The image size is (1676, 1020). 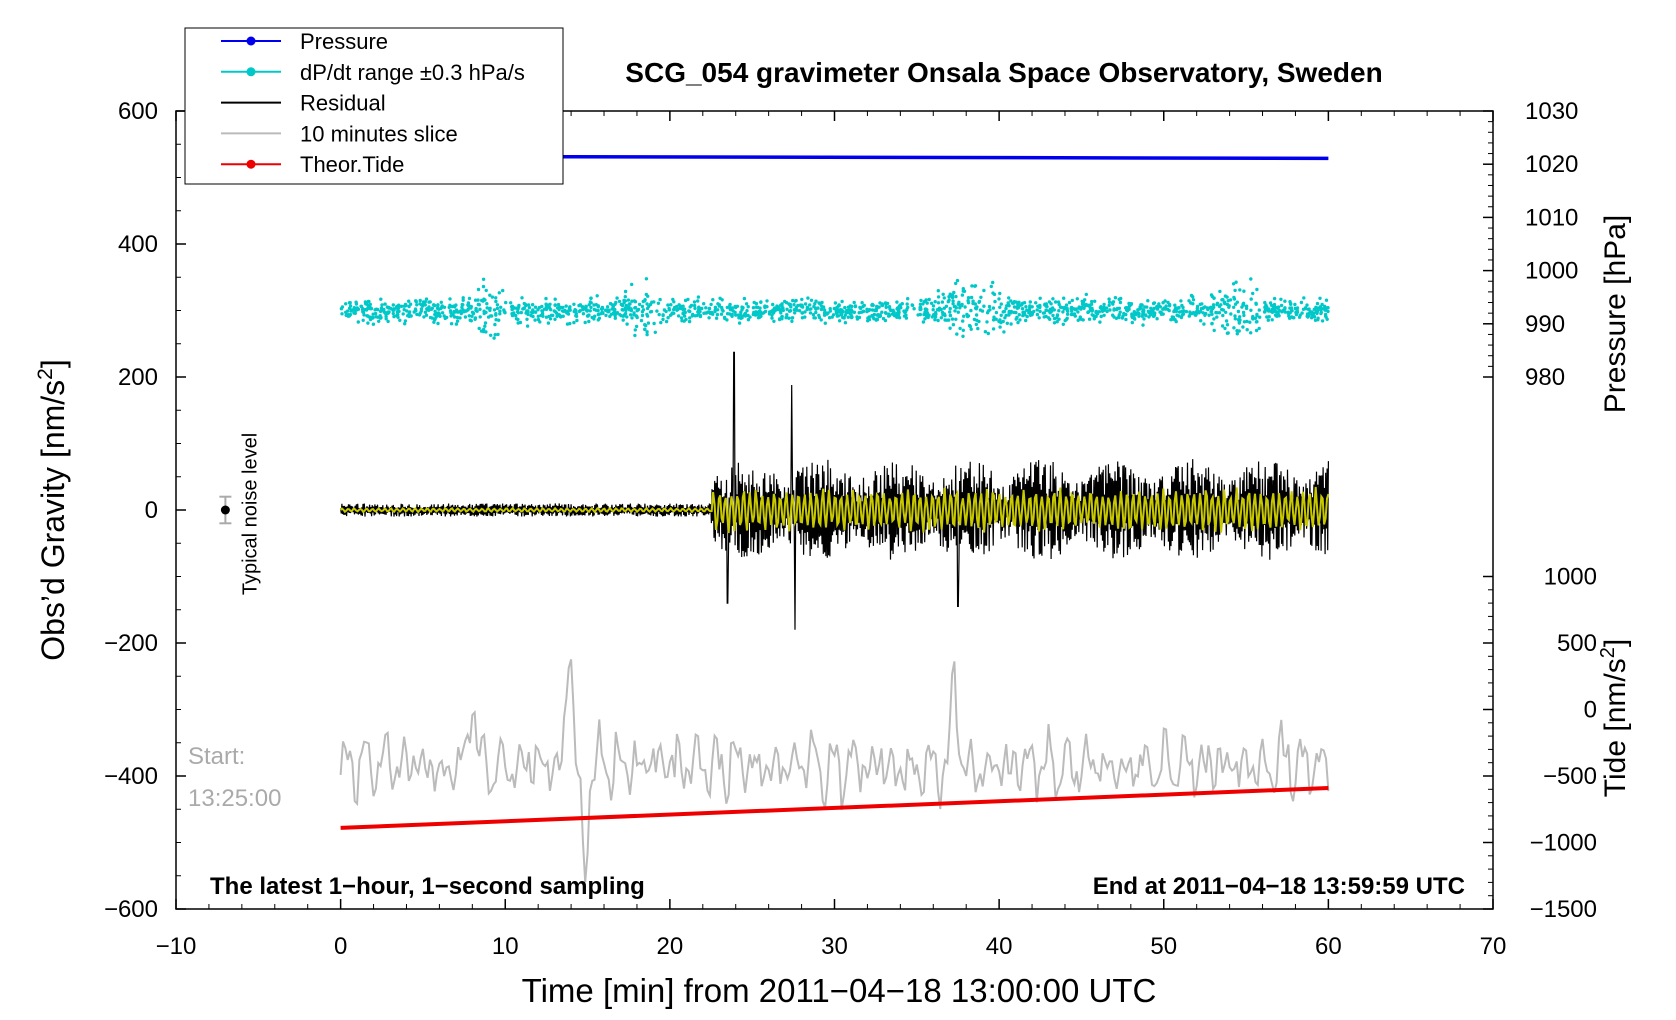 What do you see at coordinates (138, 244) in the screenshot?
I see `y-left-tick-label: 400` at bounding box center [138, 244].